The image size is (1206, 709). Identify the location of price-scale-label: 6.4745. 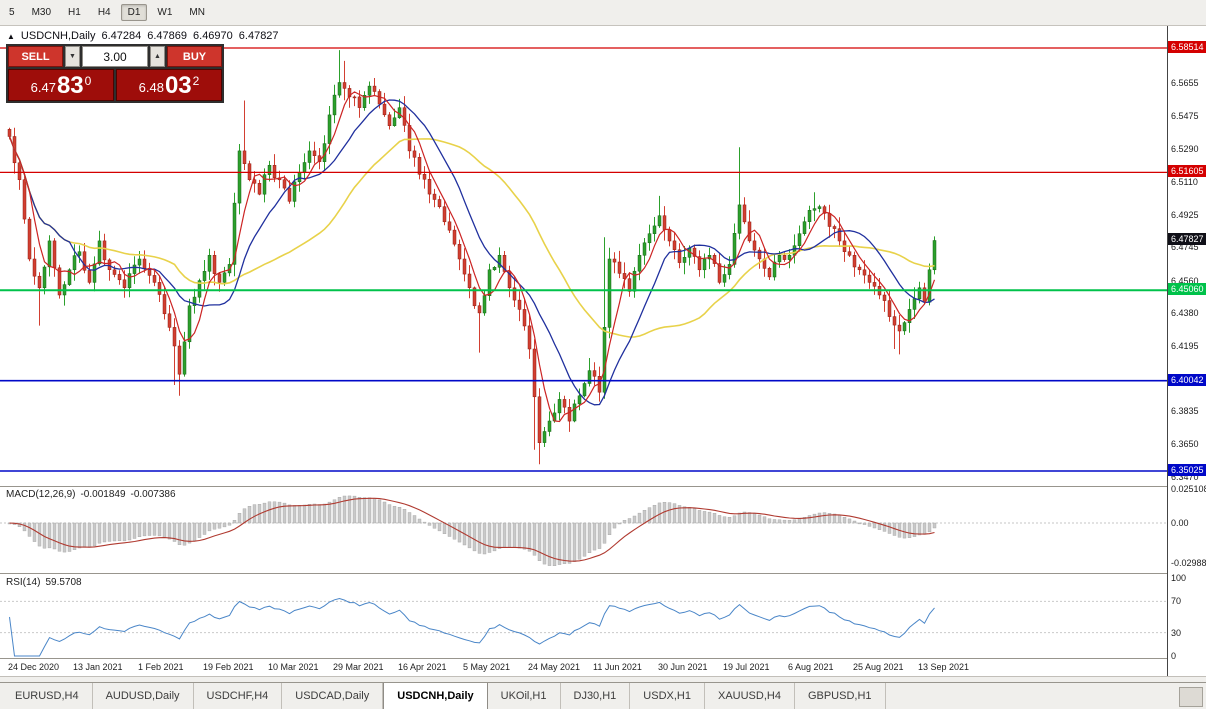
(1185, 247).